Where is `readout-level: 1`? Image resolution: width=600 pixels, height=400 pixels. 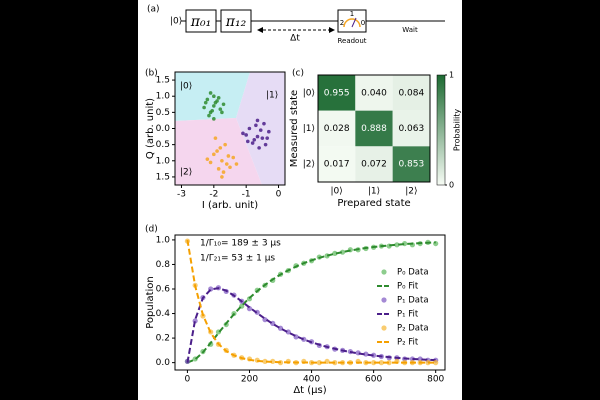
readout-level: 1 is located at coordinates (352, 14).